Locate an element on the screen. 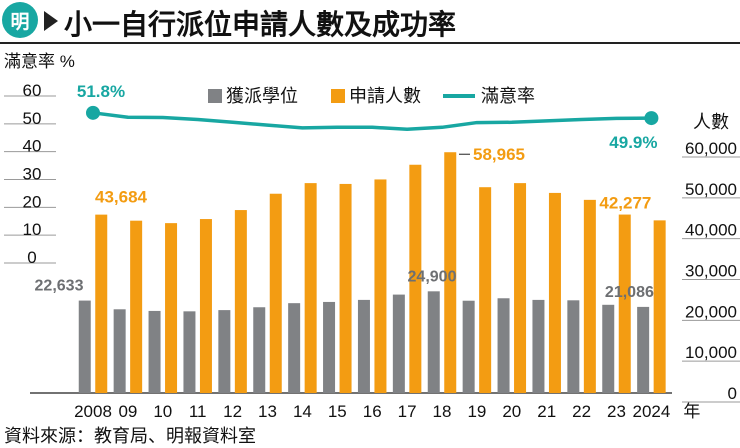  left-axis-tick-label: 40 is located at coordinates (32, 146).